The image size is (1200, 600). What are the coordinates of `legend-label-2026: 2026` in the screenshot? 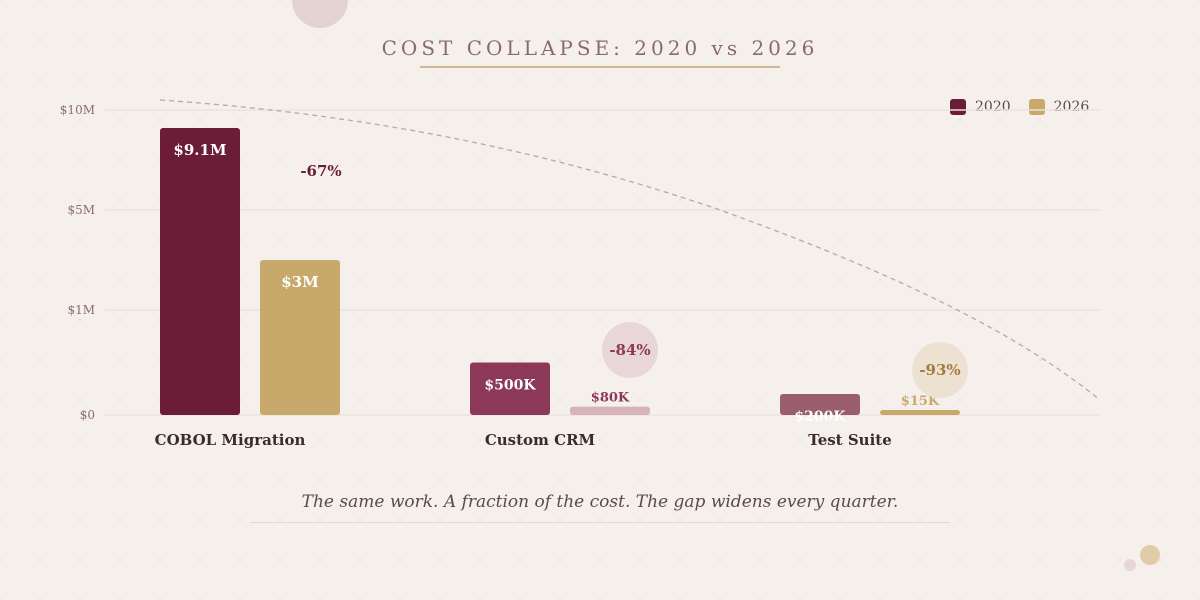 It's located at (1071, 107).